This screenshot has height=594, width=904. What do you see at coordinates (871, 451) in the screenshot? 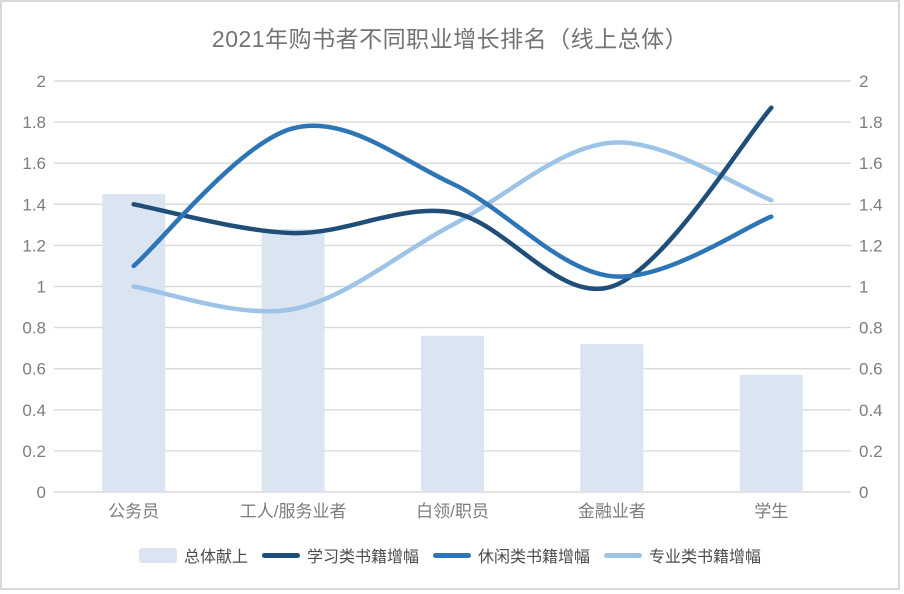
I see `y-axis-tick-label-right: 0.2` at bounding box center [871, 451].